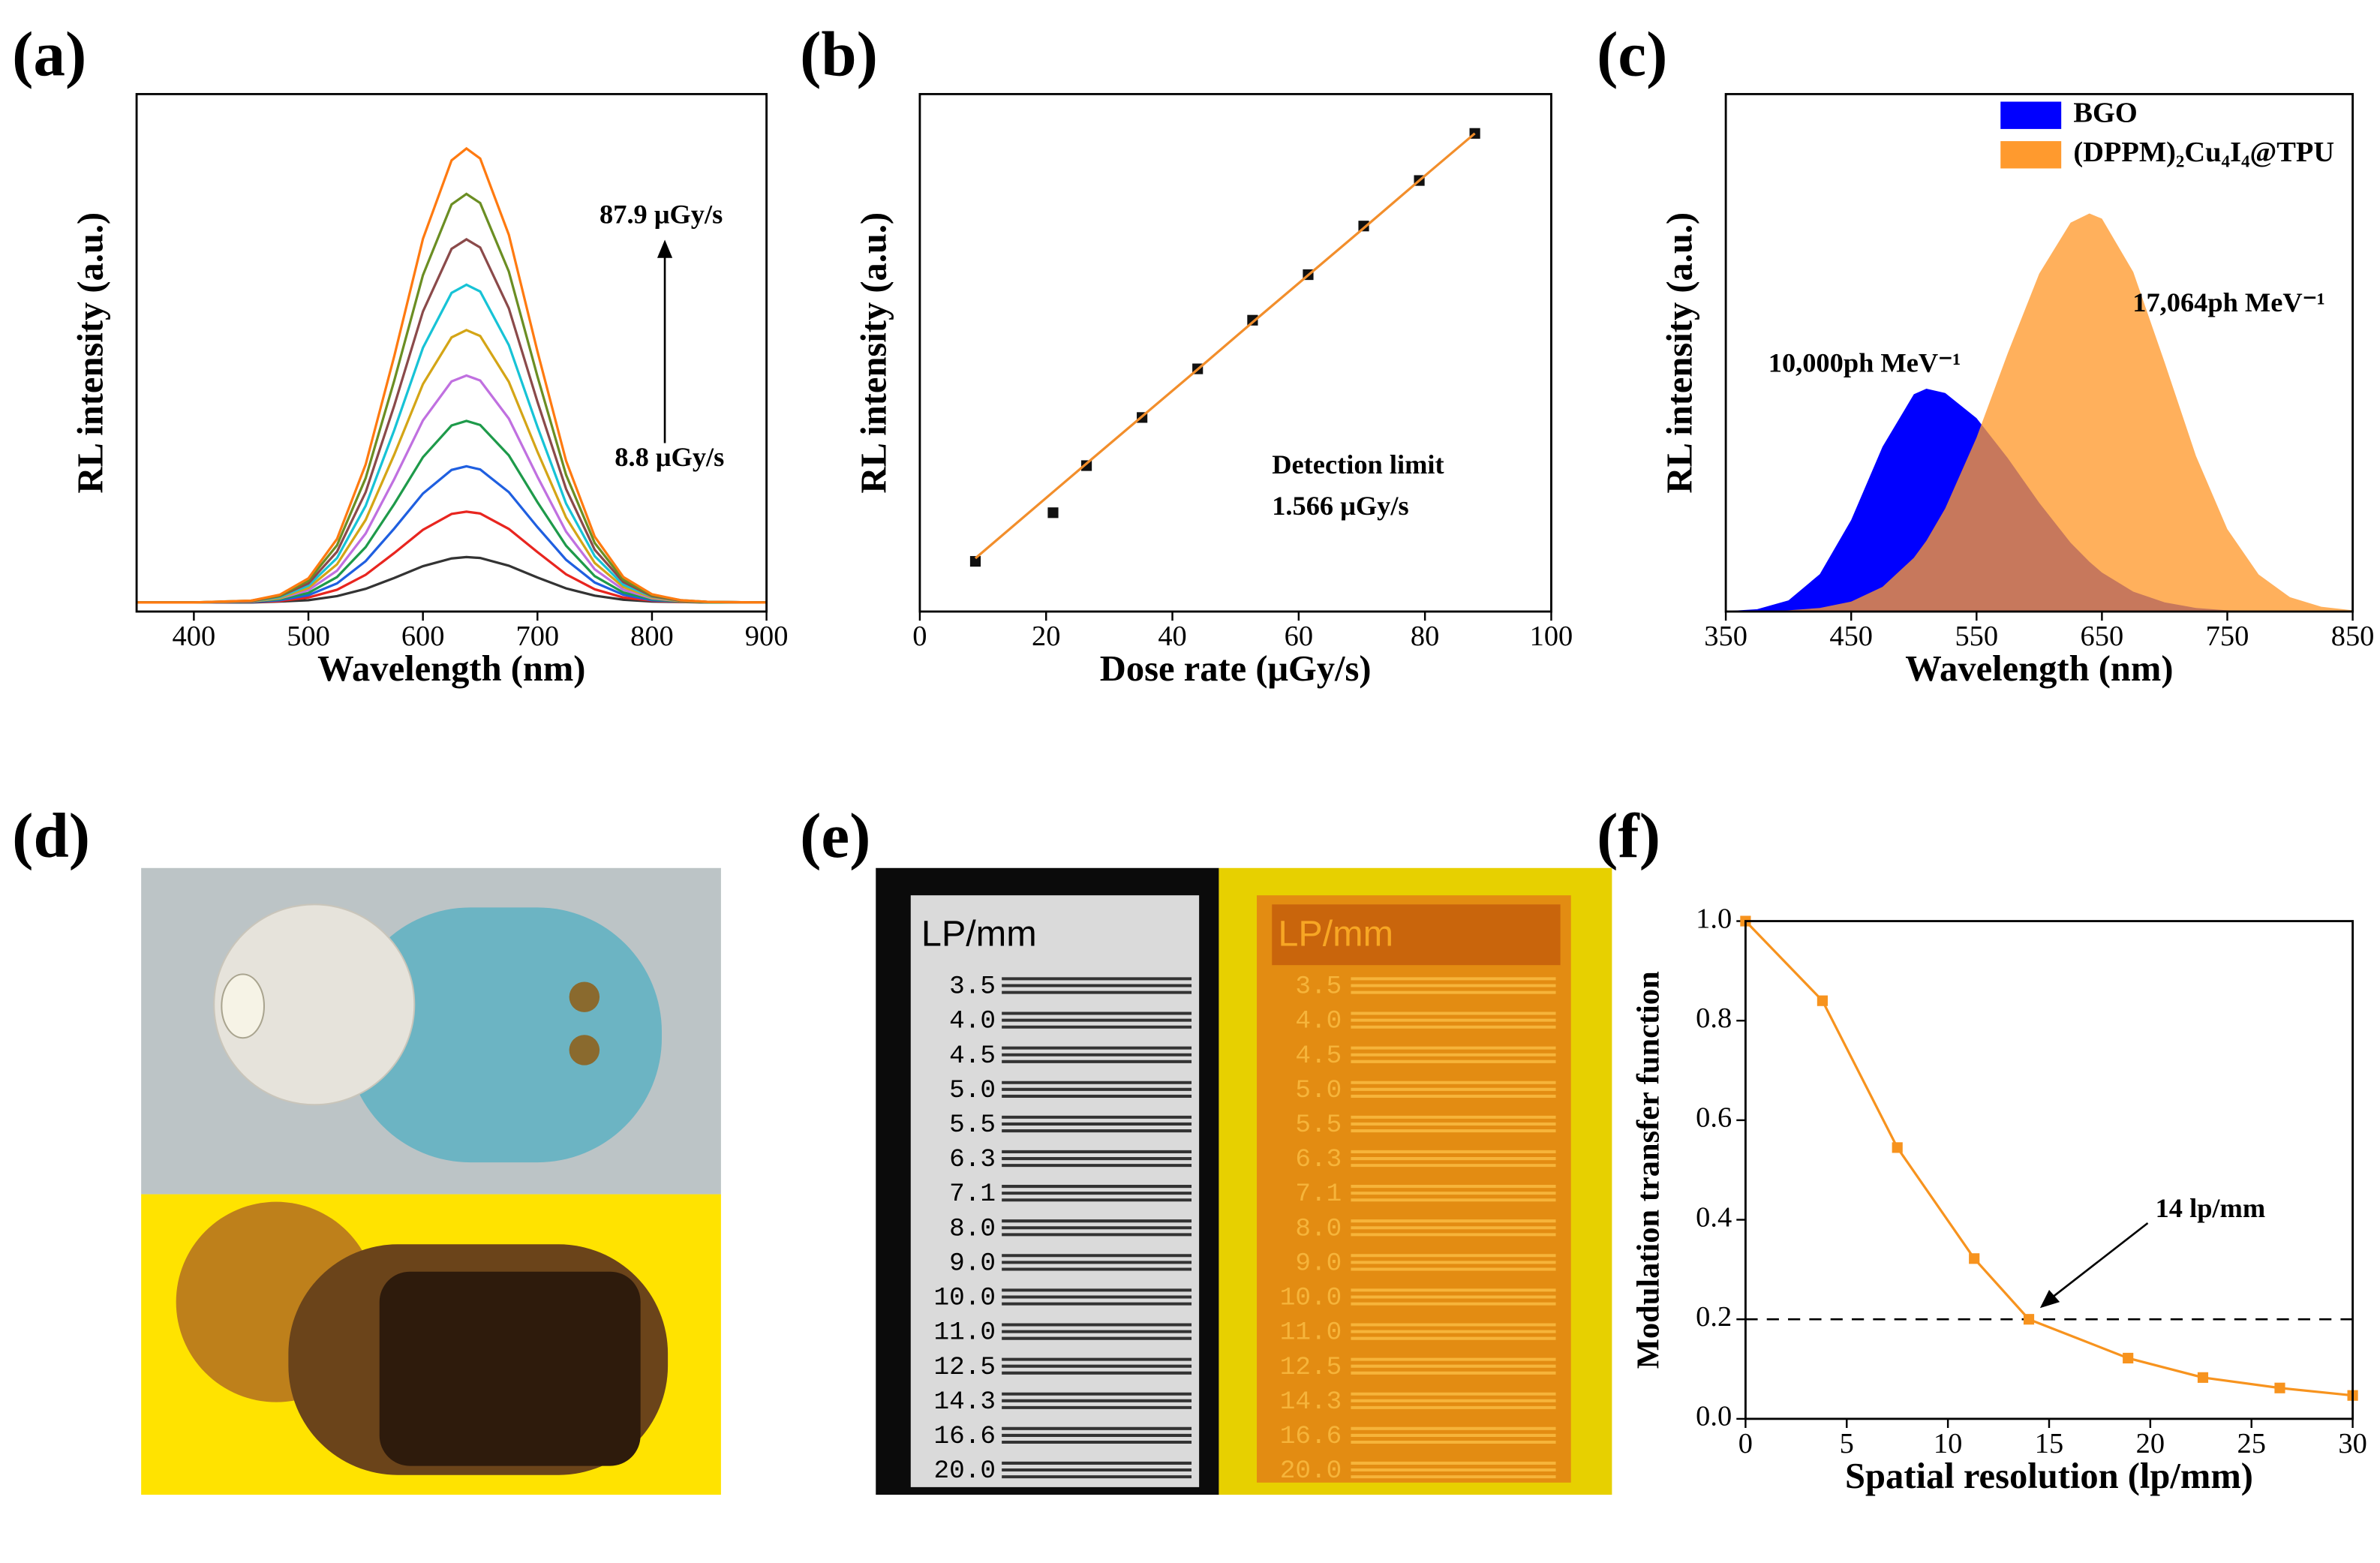 This screenshot has width=2380, height=1563. What do you see at coordinates (1244, 1181) in the screenshot?
I see `photo-e: LP/mm LP/mm` at bounding box center [1244, 1181].